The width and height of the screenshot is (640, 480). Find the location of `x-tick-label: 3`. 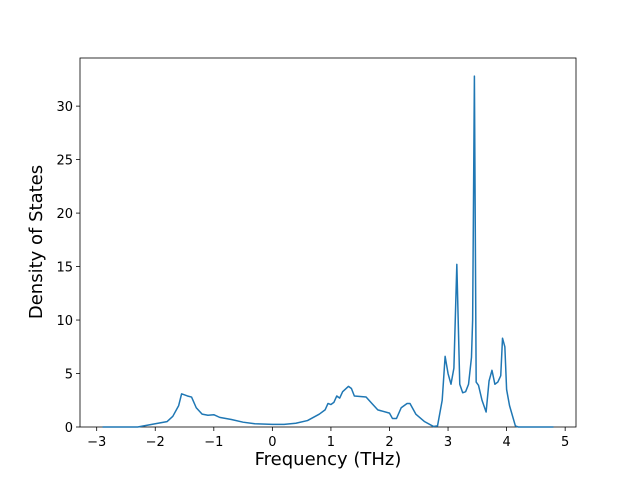

x-tick-label: 3 is located at coordinates (448, 442).